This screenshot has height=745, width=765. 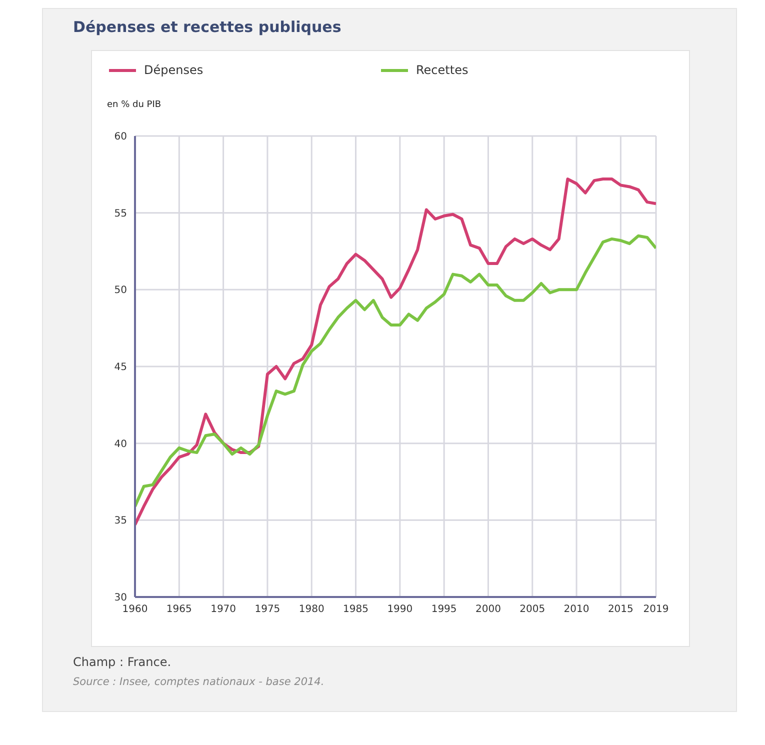 I want to click on x-tick-label: 2005, so click(x=533, y=610).